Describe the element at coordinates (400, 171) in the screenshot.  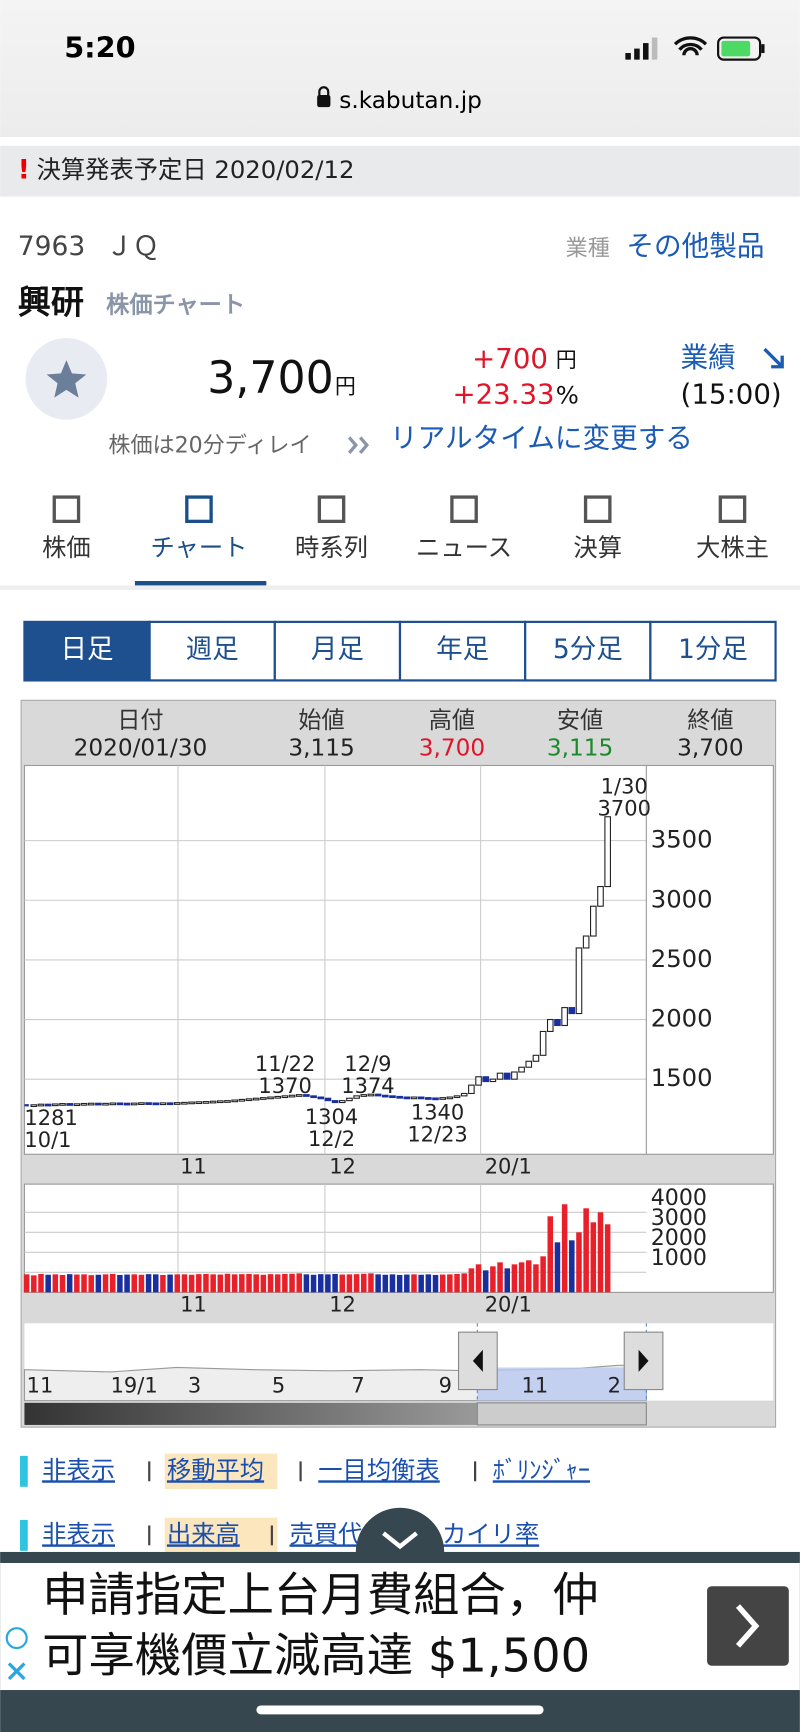
I see `notice-bar` at that location.